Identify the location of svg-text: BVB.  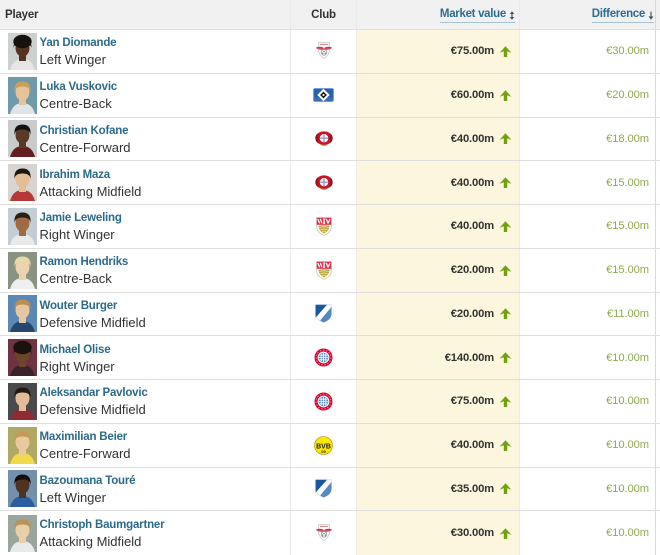
(323, 446).